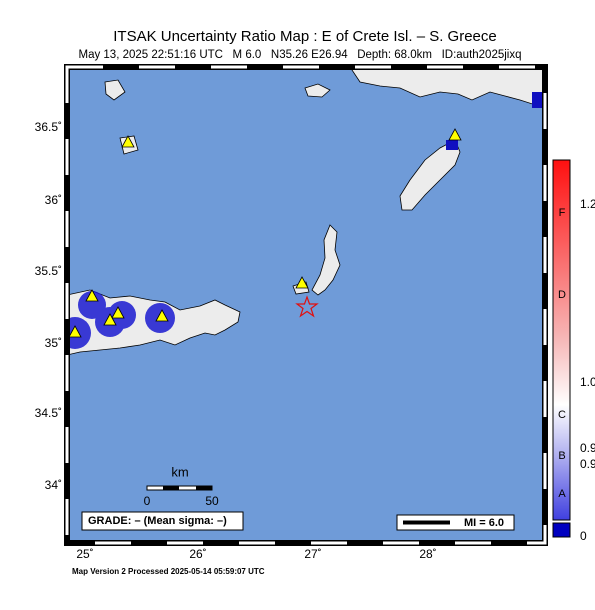 Image resolution: width=595 pixels, height=610 pixels. What do you see at coordinates (53, 343) in the screenshot?
I see `lat-label: 35˚` at bounding box center [53, 343].